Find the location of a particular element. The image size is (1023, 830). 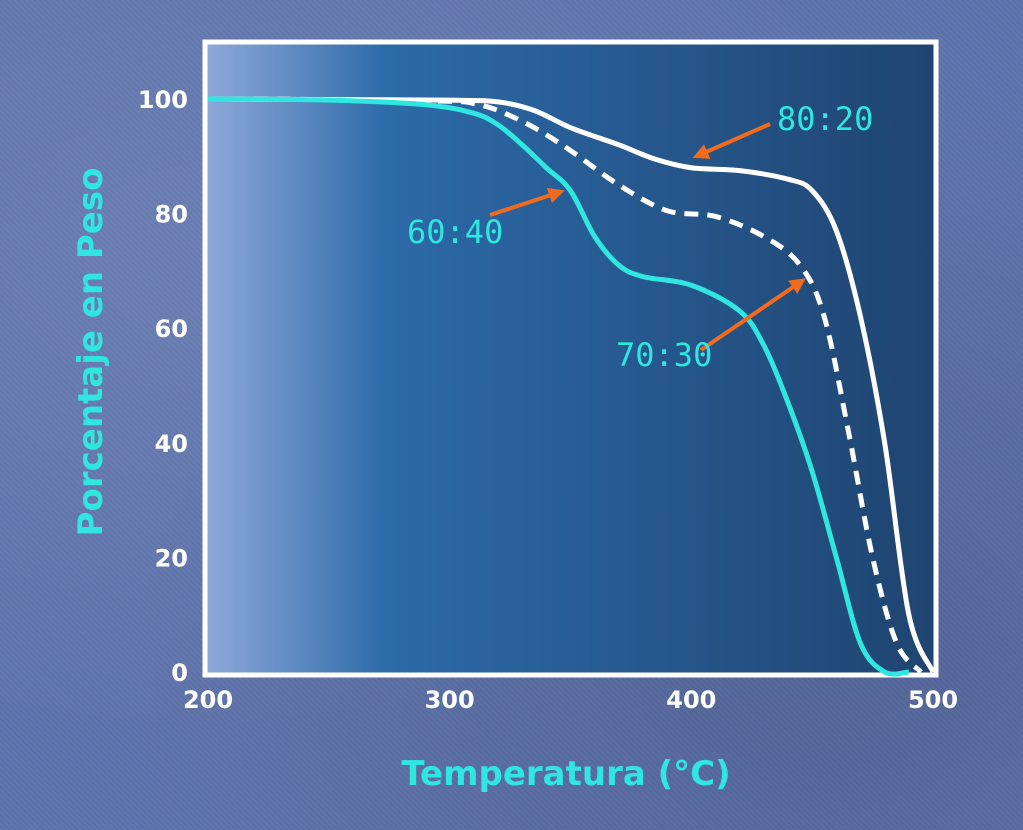

x-axis-title: Temperatura (°C) is located at coordinates (565, 774).